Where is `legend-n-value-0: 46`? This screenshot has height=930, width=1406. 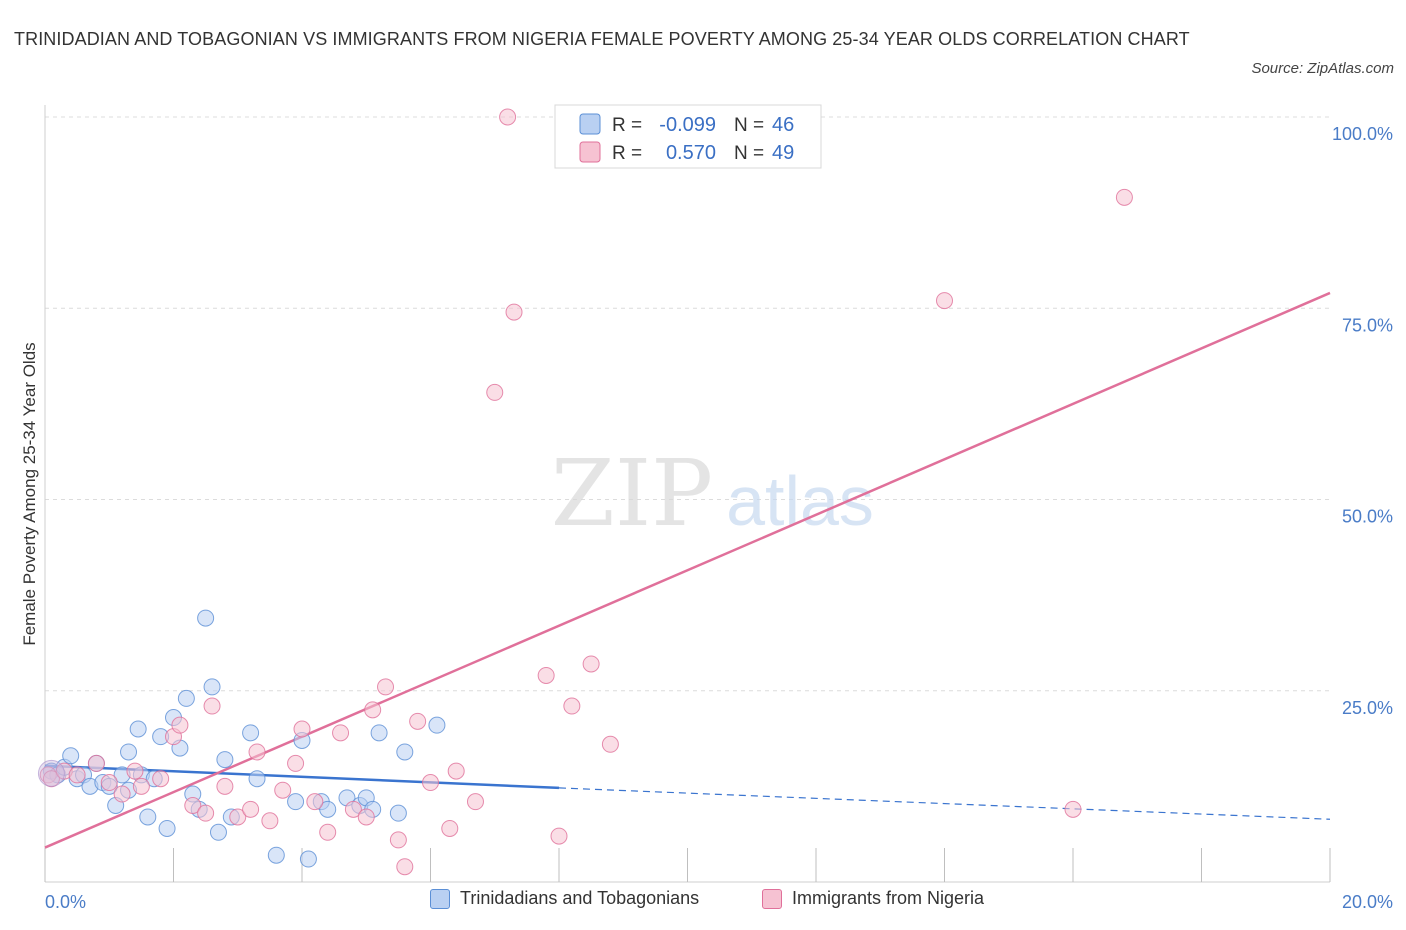 legend-n-value-0: 46 is located at coordinates (783, 125).